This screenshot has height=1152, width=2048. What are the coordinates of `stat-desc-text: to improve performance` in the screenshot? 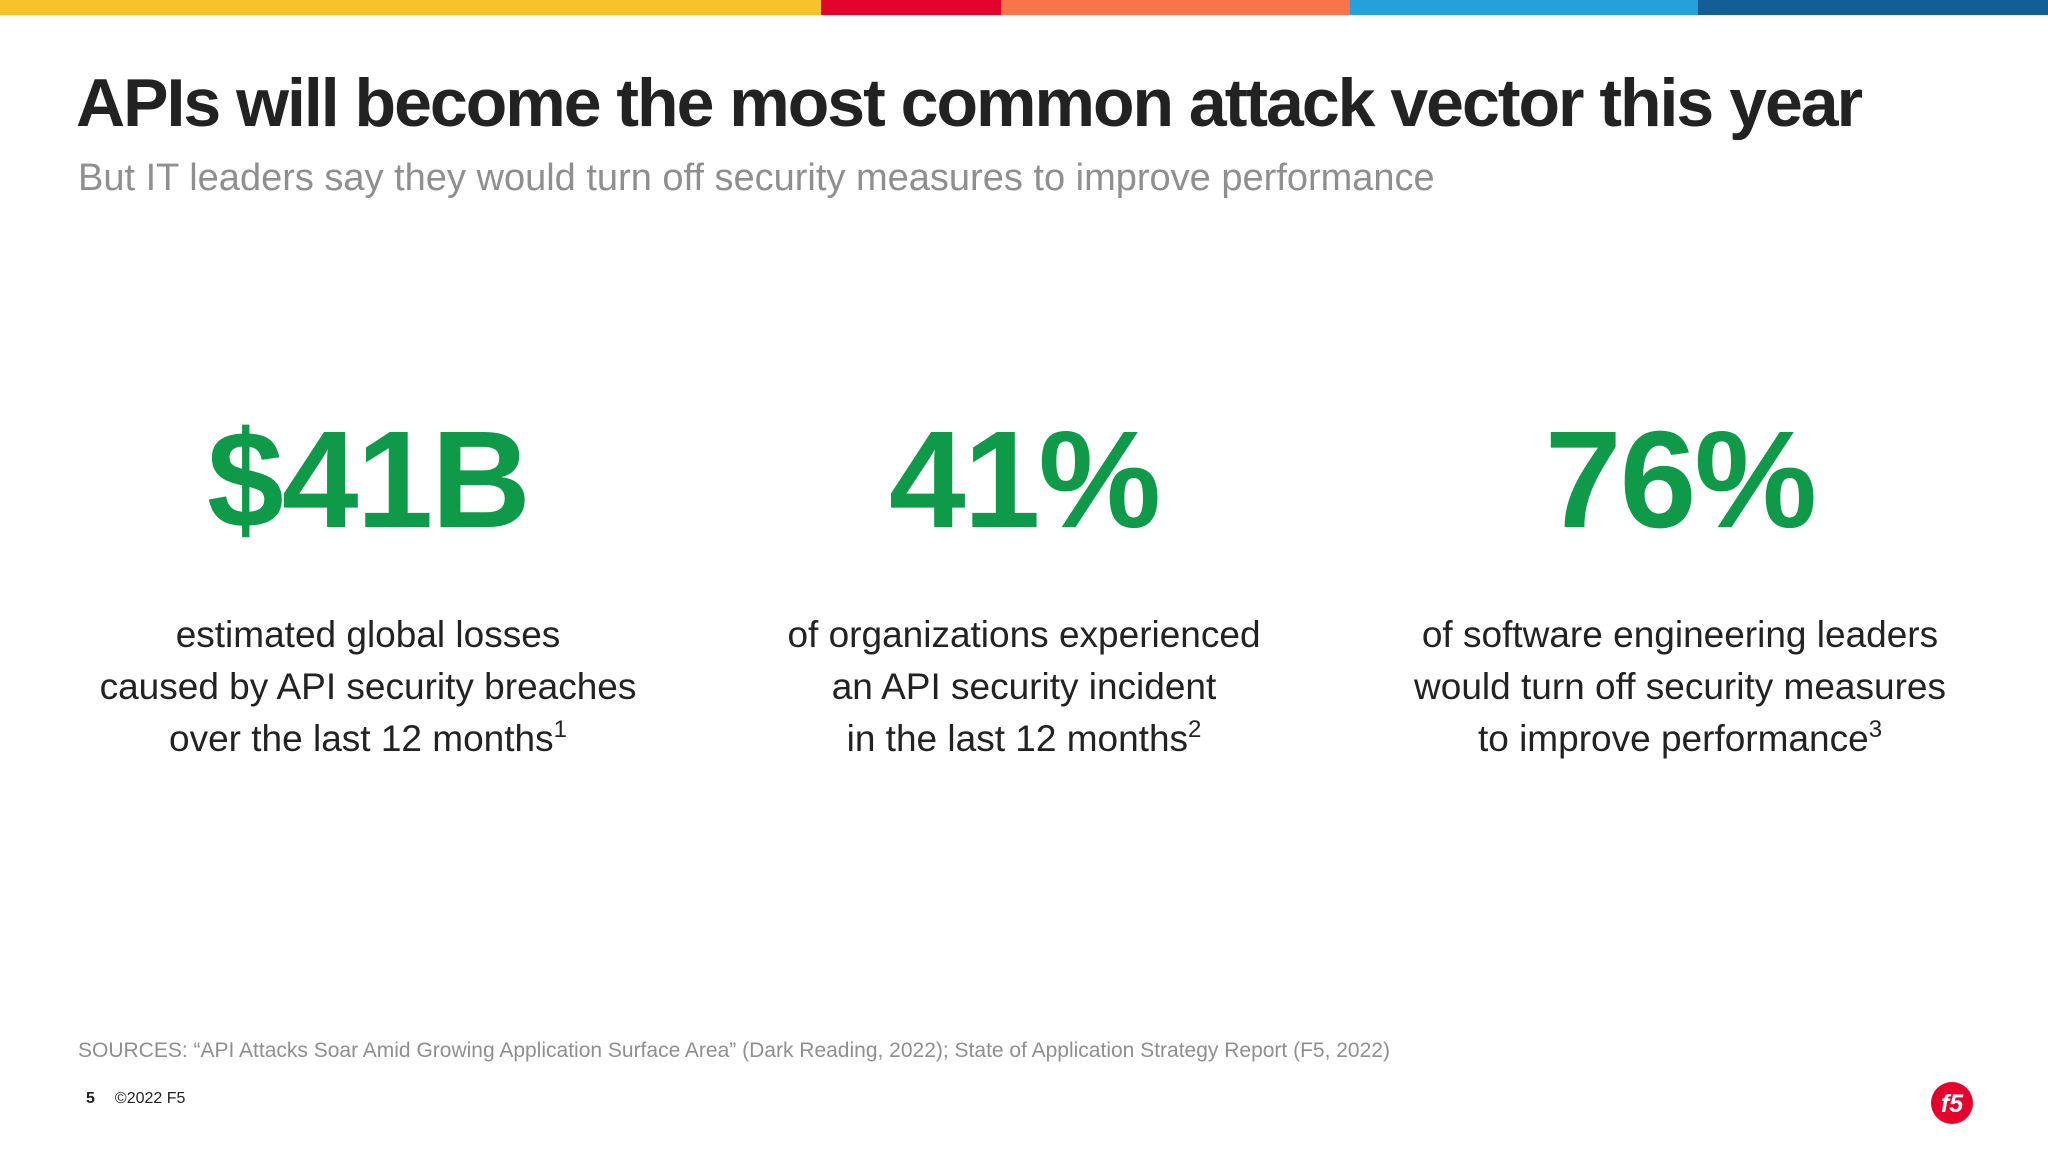 It's located at (1673, 738).